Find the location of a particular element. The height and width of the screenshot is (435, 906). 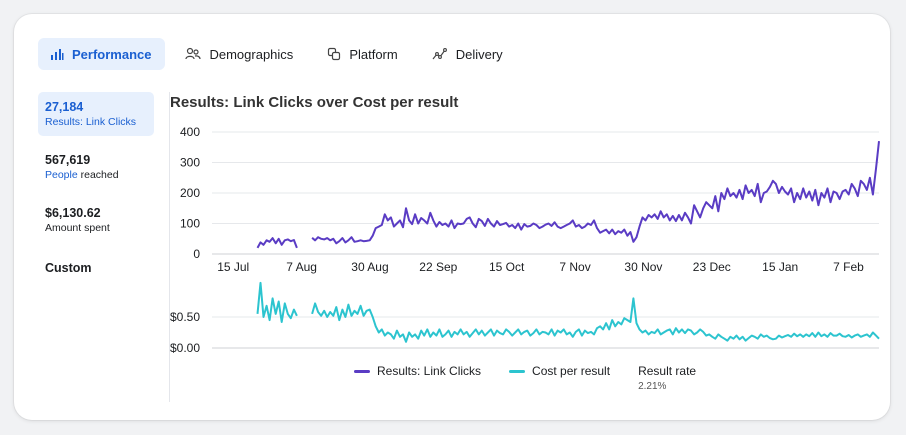

cost-tick-label: $0.50 is located at coordinates (185, 317).